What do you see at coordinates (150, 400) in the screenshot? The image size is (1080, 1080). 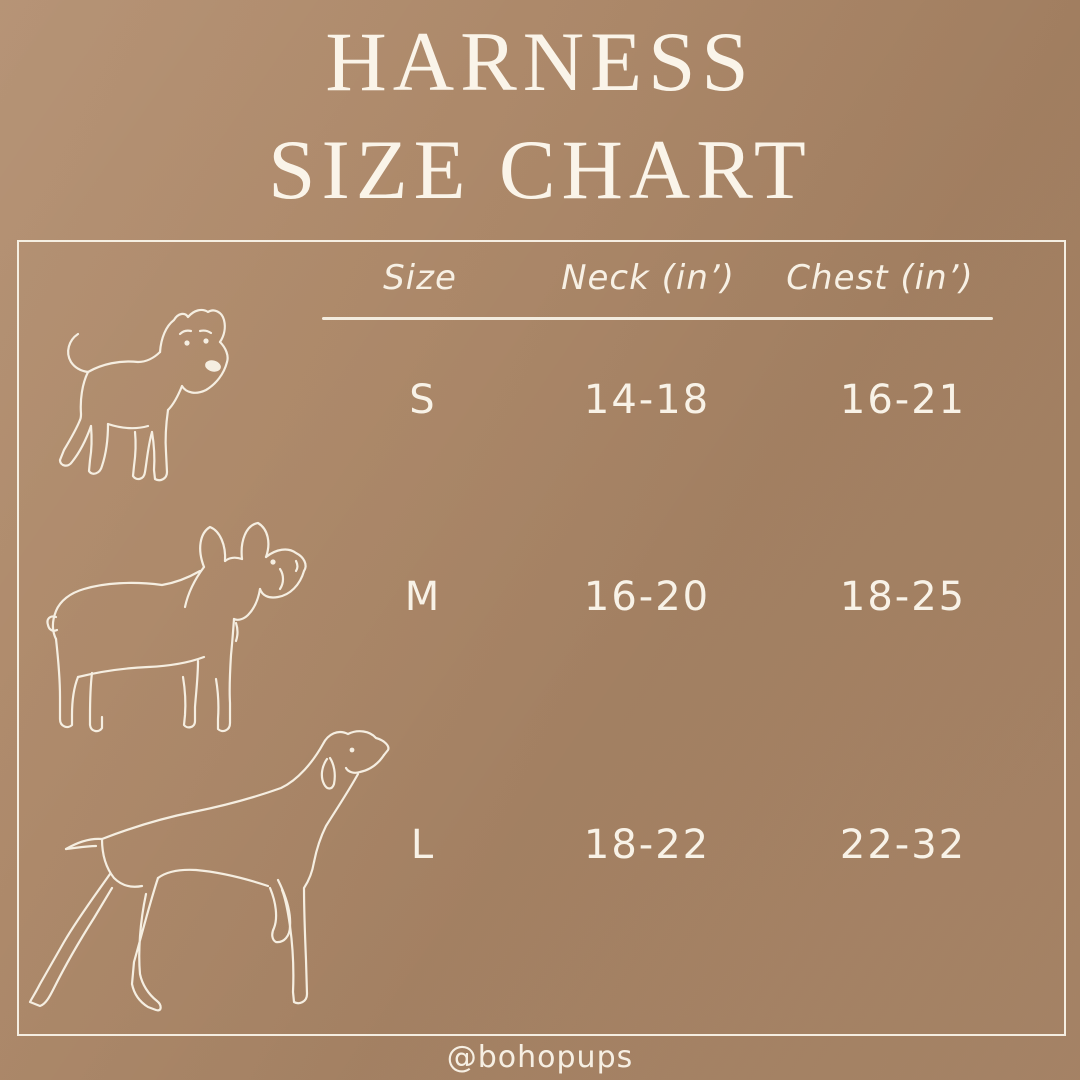 I see `small-dog-terrier-illustration-icon` at bounding box center [150, 400].